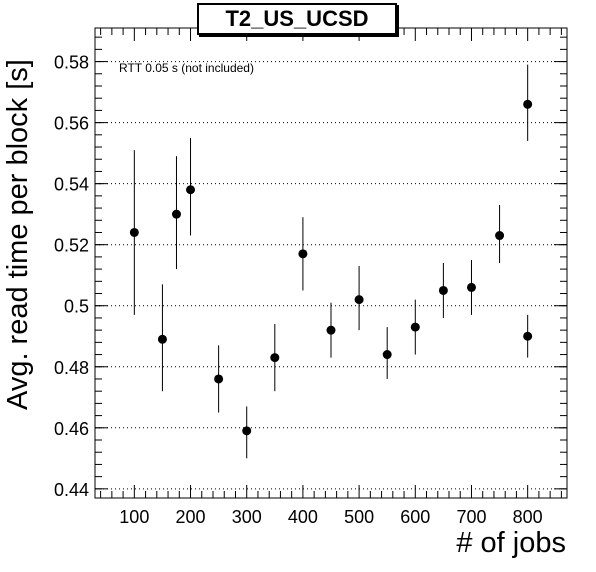 The height and width of the screenshot is (572, 596). Describe the element at coordinates (76, 307) in the screenshot. I see `y-tick-label: 0.5` at that location.